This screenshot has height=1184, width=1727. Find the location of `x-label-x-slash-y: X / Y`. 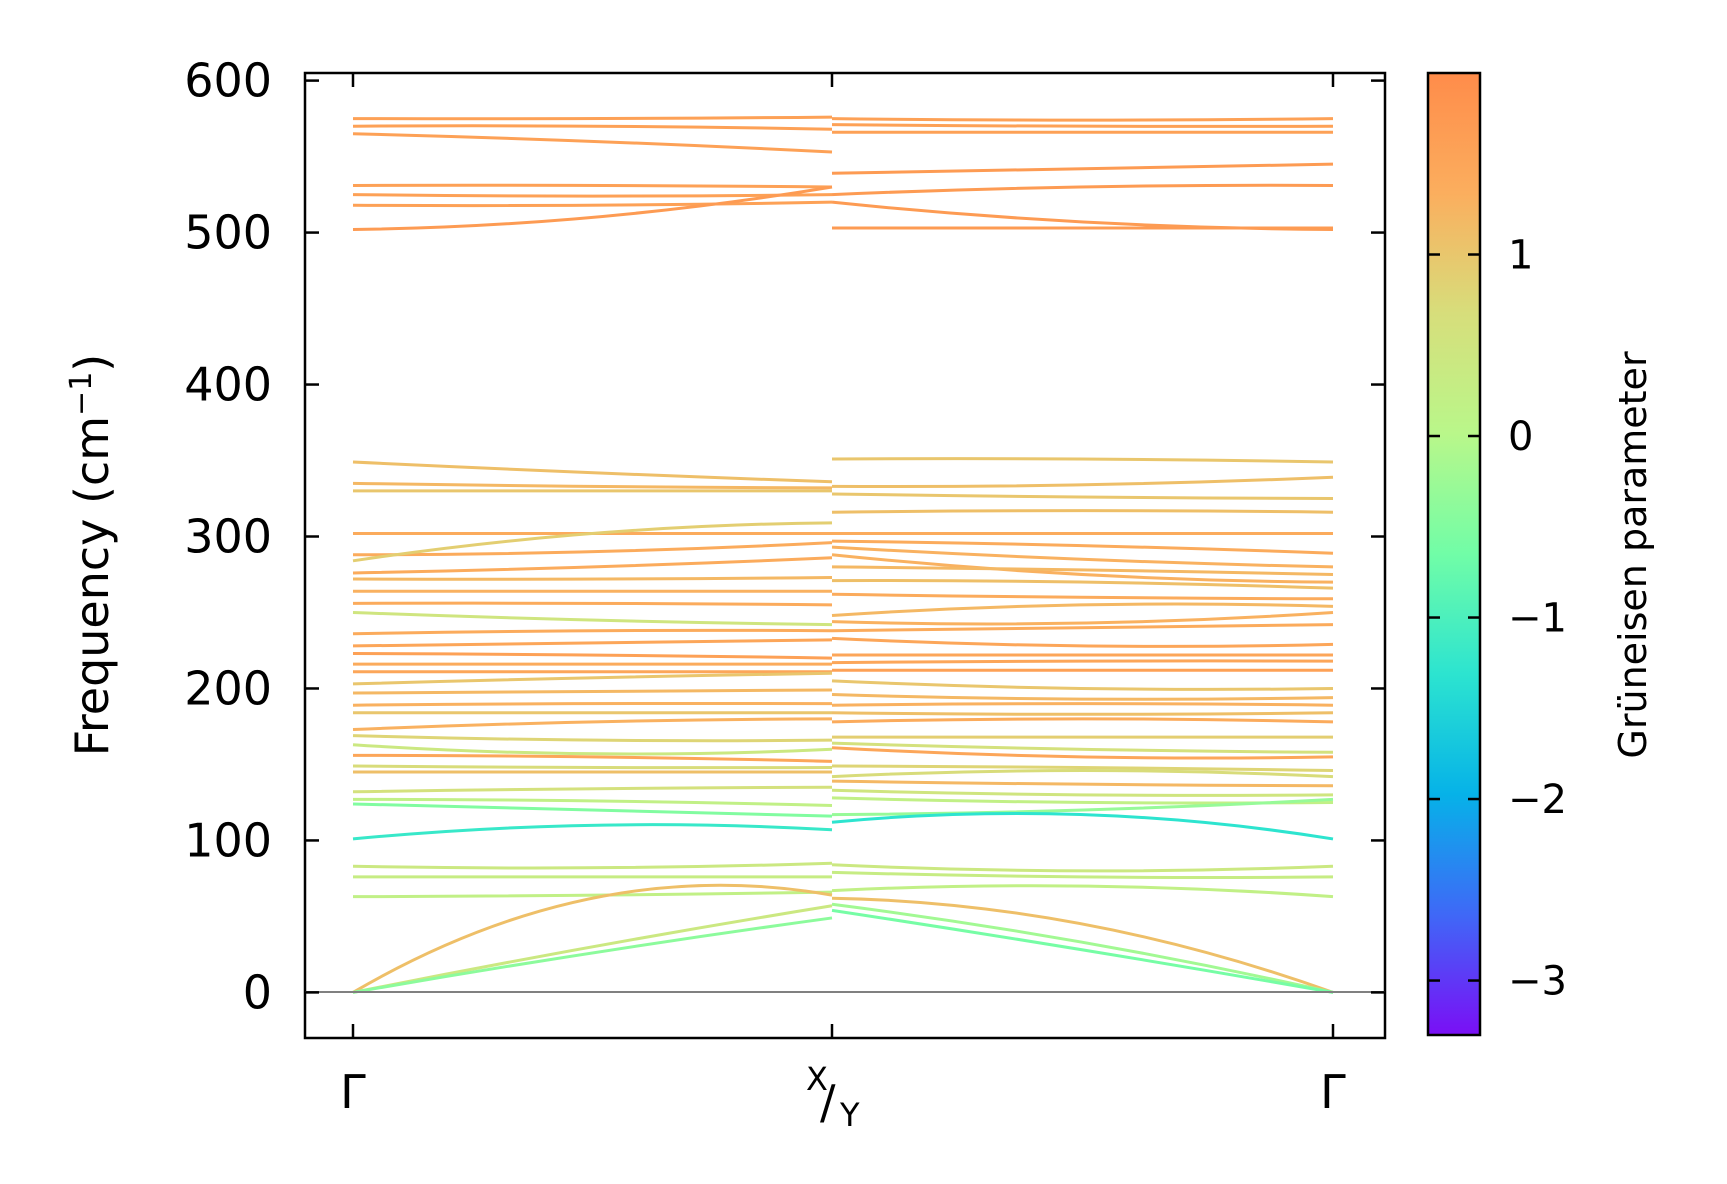

x-label-x-slash-y: X / Y is located at coordinates (833, 1097).